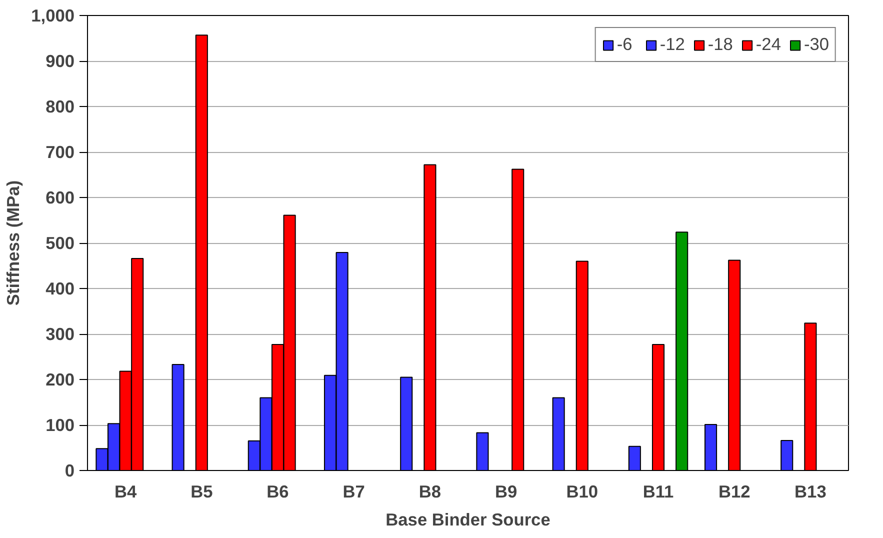  Describe the element at coordinates (60, 334) in the screenshot. I see `y-tick-label: 300` at that location.